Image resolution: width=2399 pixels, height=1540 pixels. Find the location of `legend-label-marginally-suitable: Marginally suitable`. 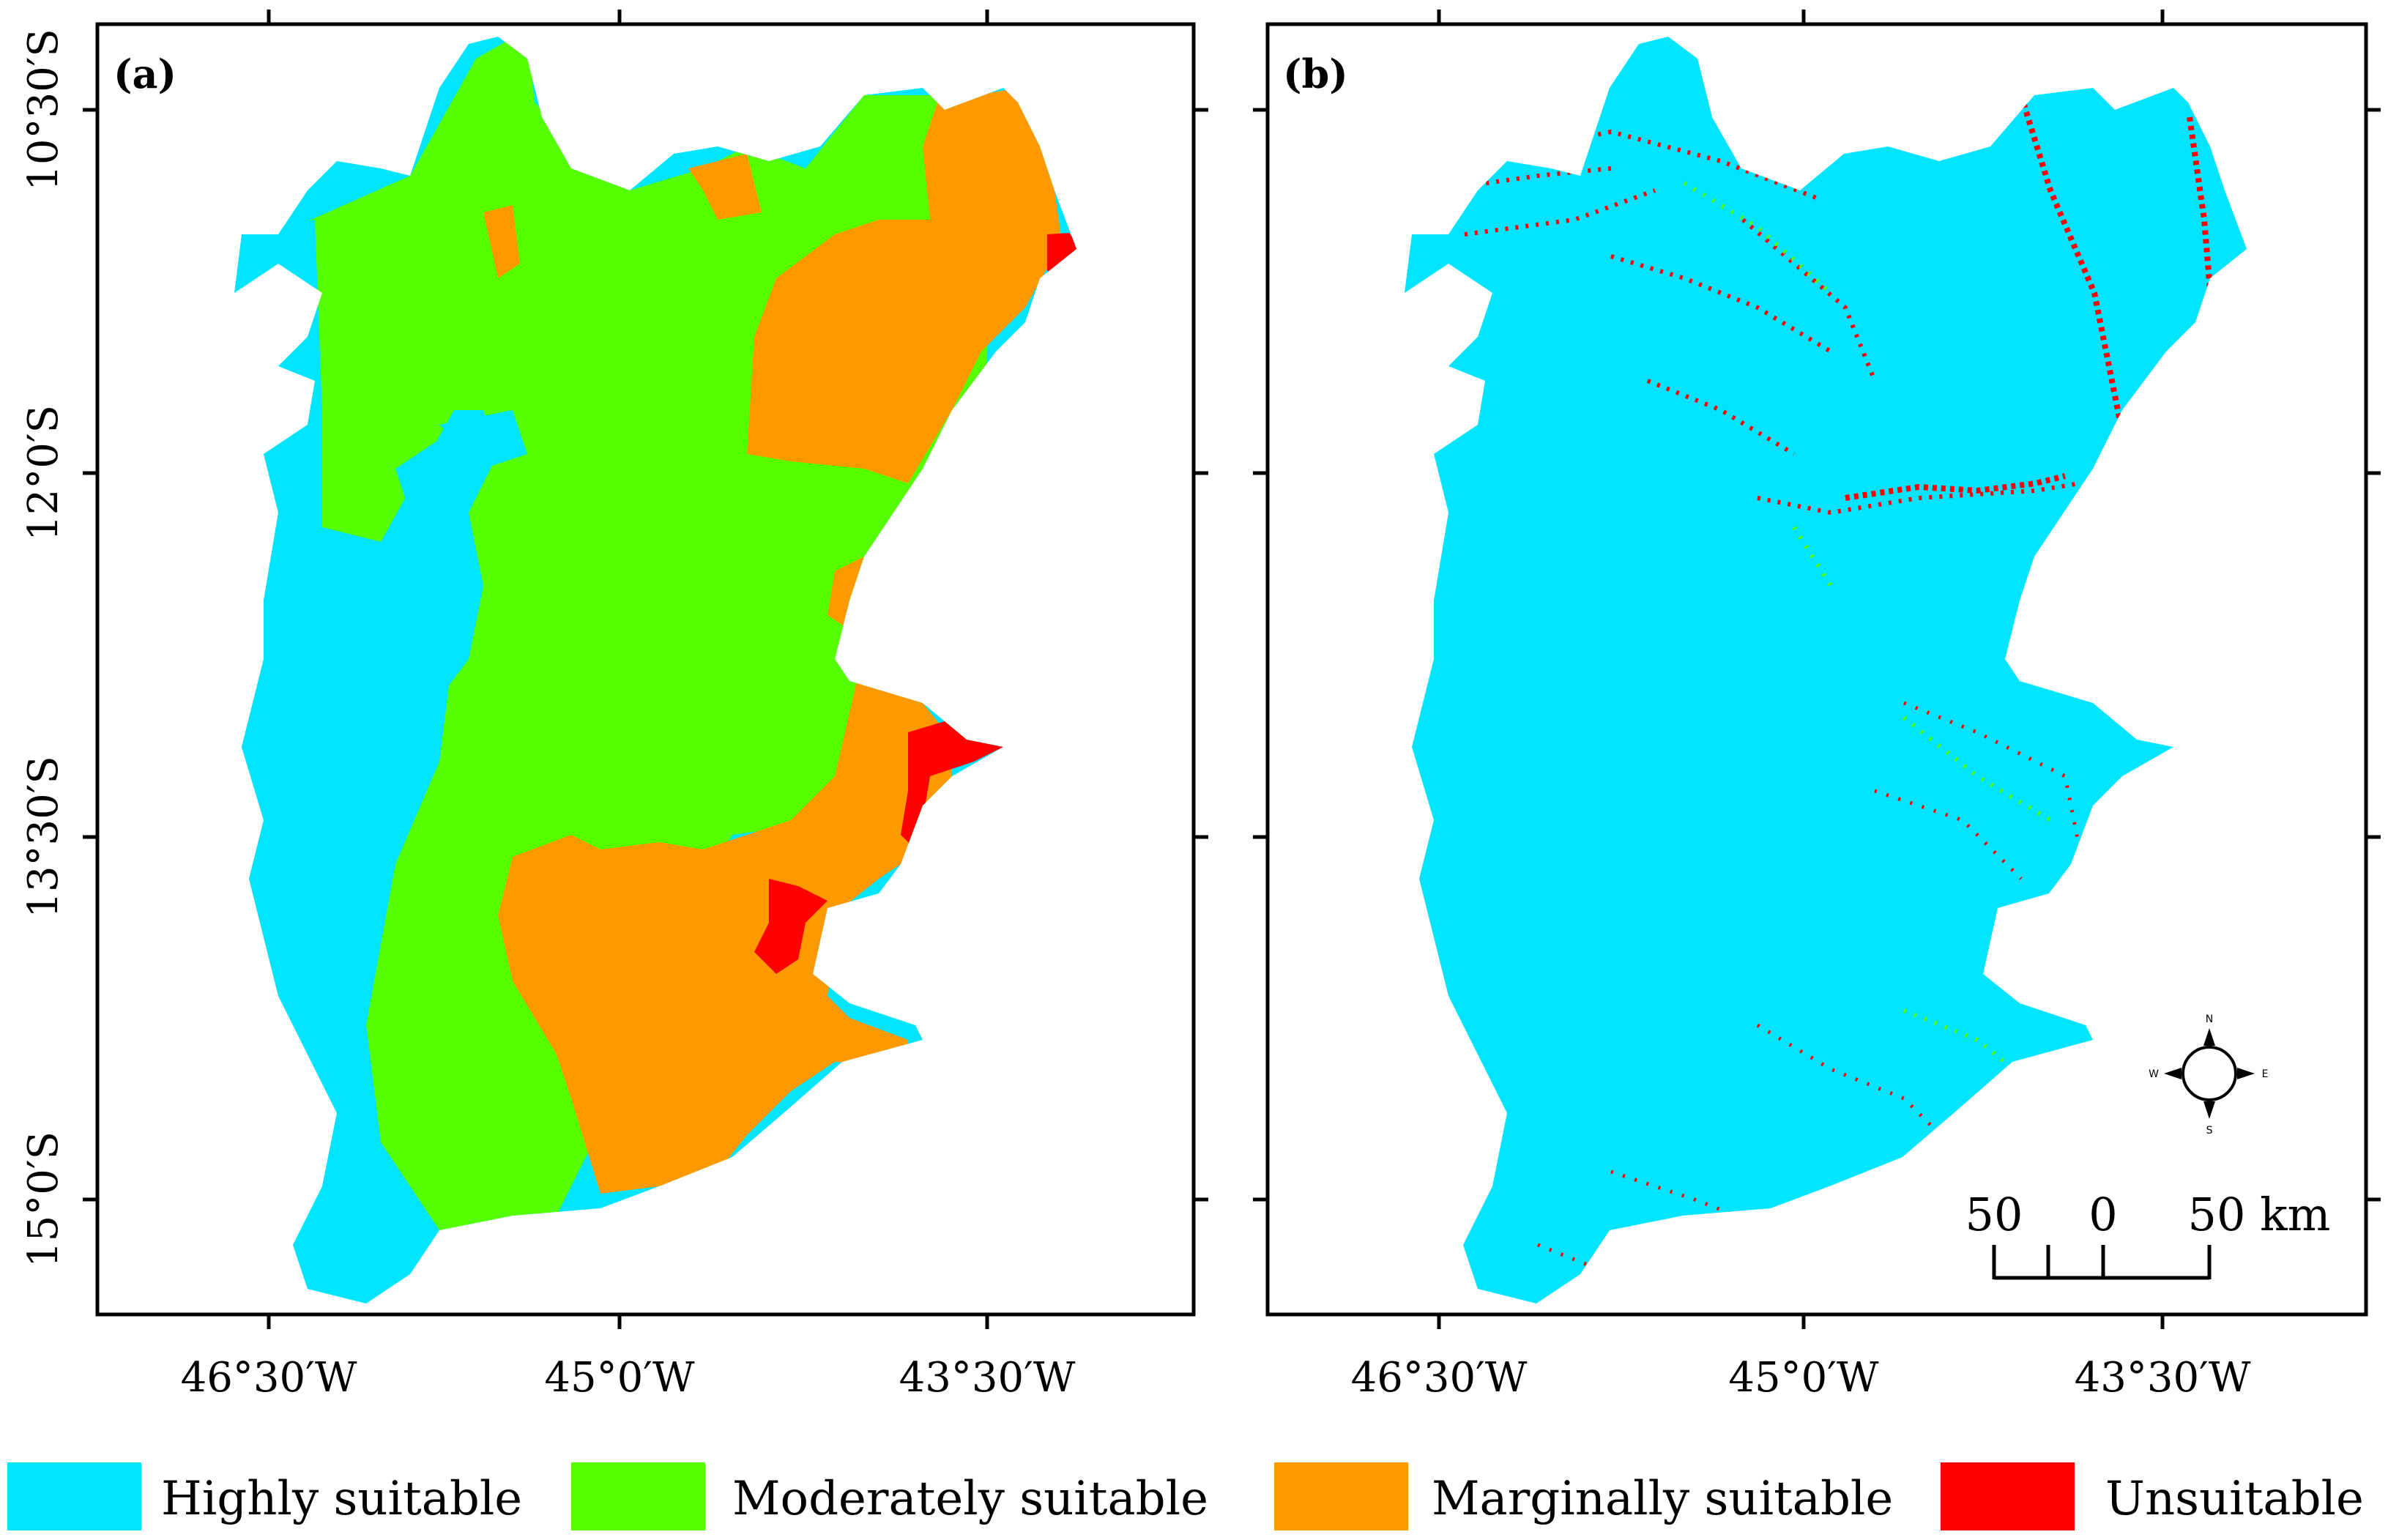

legend-label-marginally-suitable: Marginally suitable is located at coordinates (1662, 1499).